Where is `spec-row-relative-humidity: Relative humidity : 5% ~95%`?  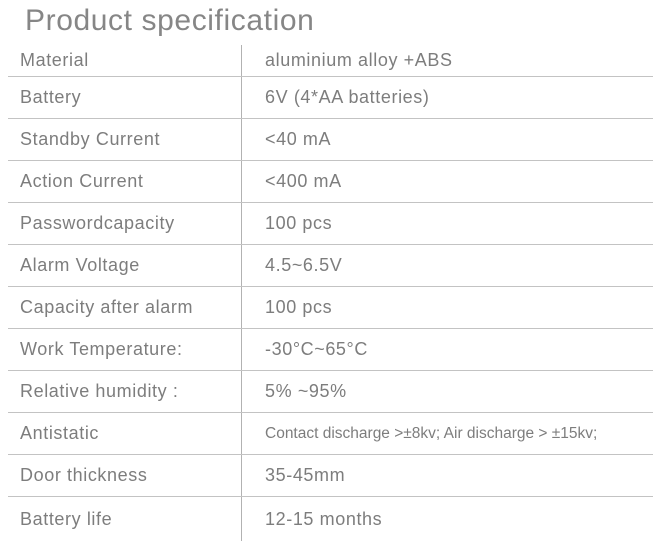 spec-row-relative-humidity: Relative humidity : 5% ~95% is located at coordinates (330, 392).